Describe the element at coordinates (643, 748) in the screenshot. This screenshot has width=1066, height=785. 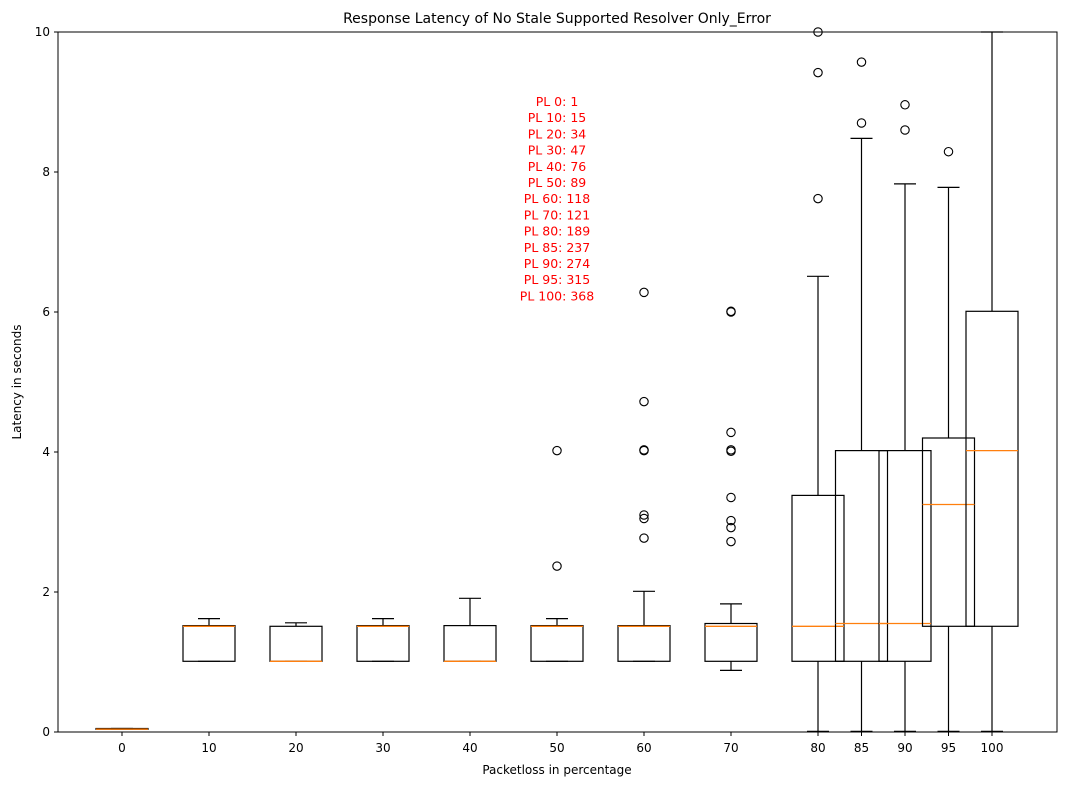
I see `x-tick-label: 60` at that location.